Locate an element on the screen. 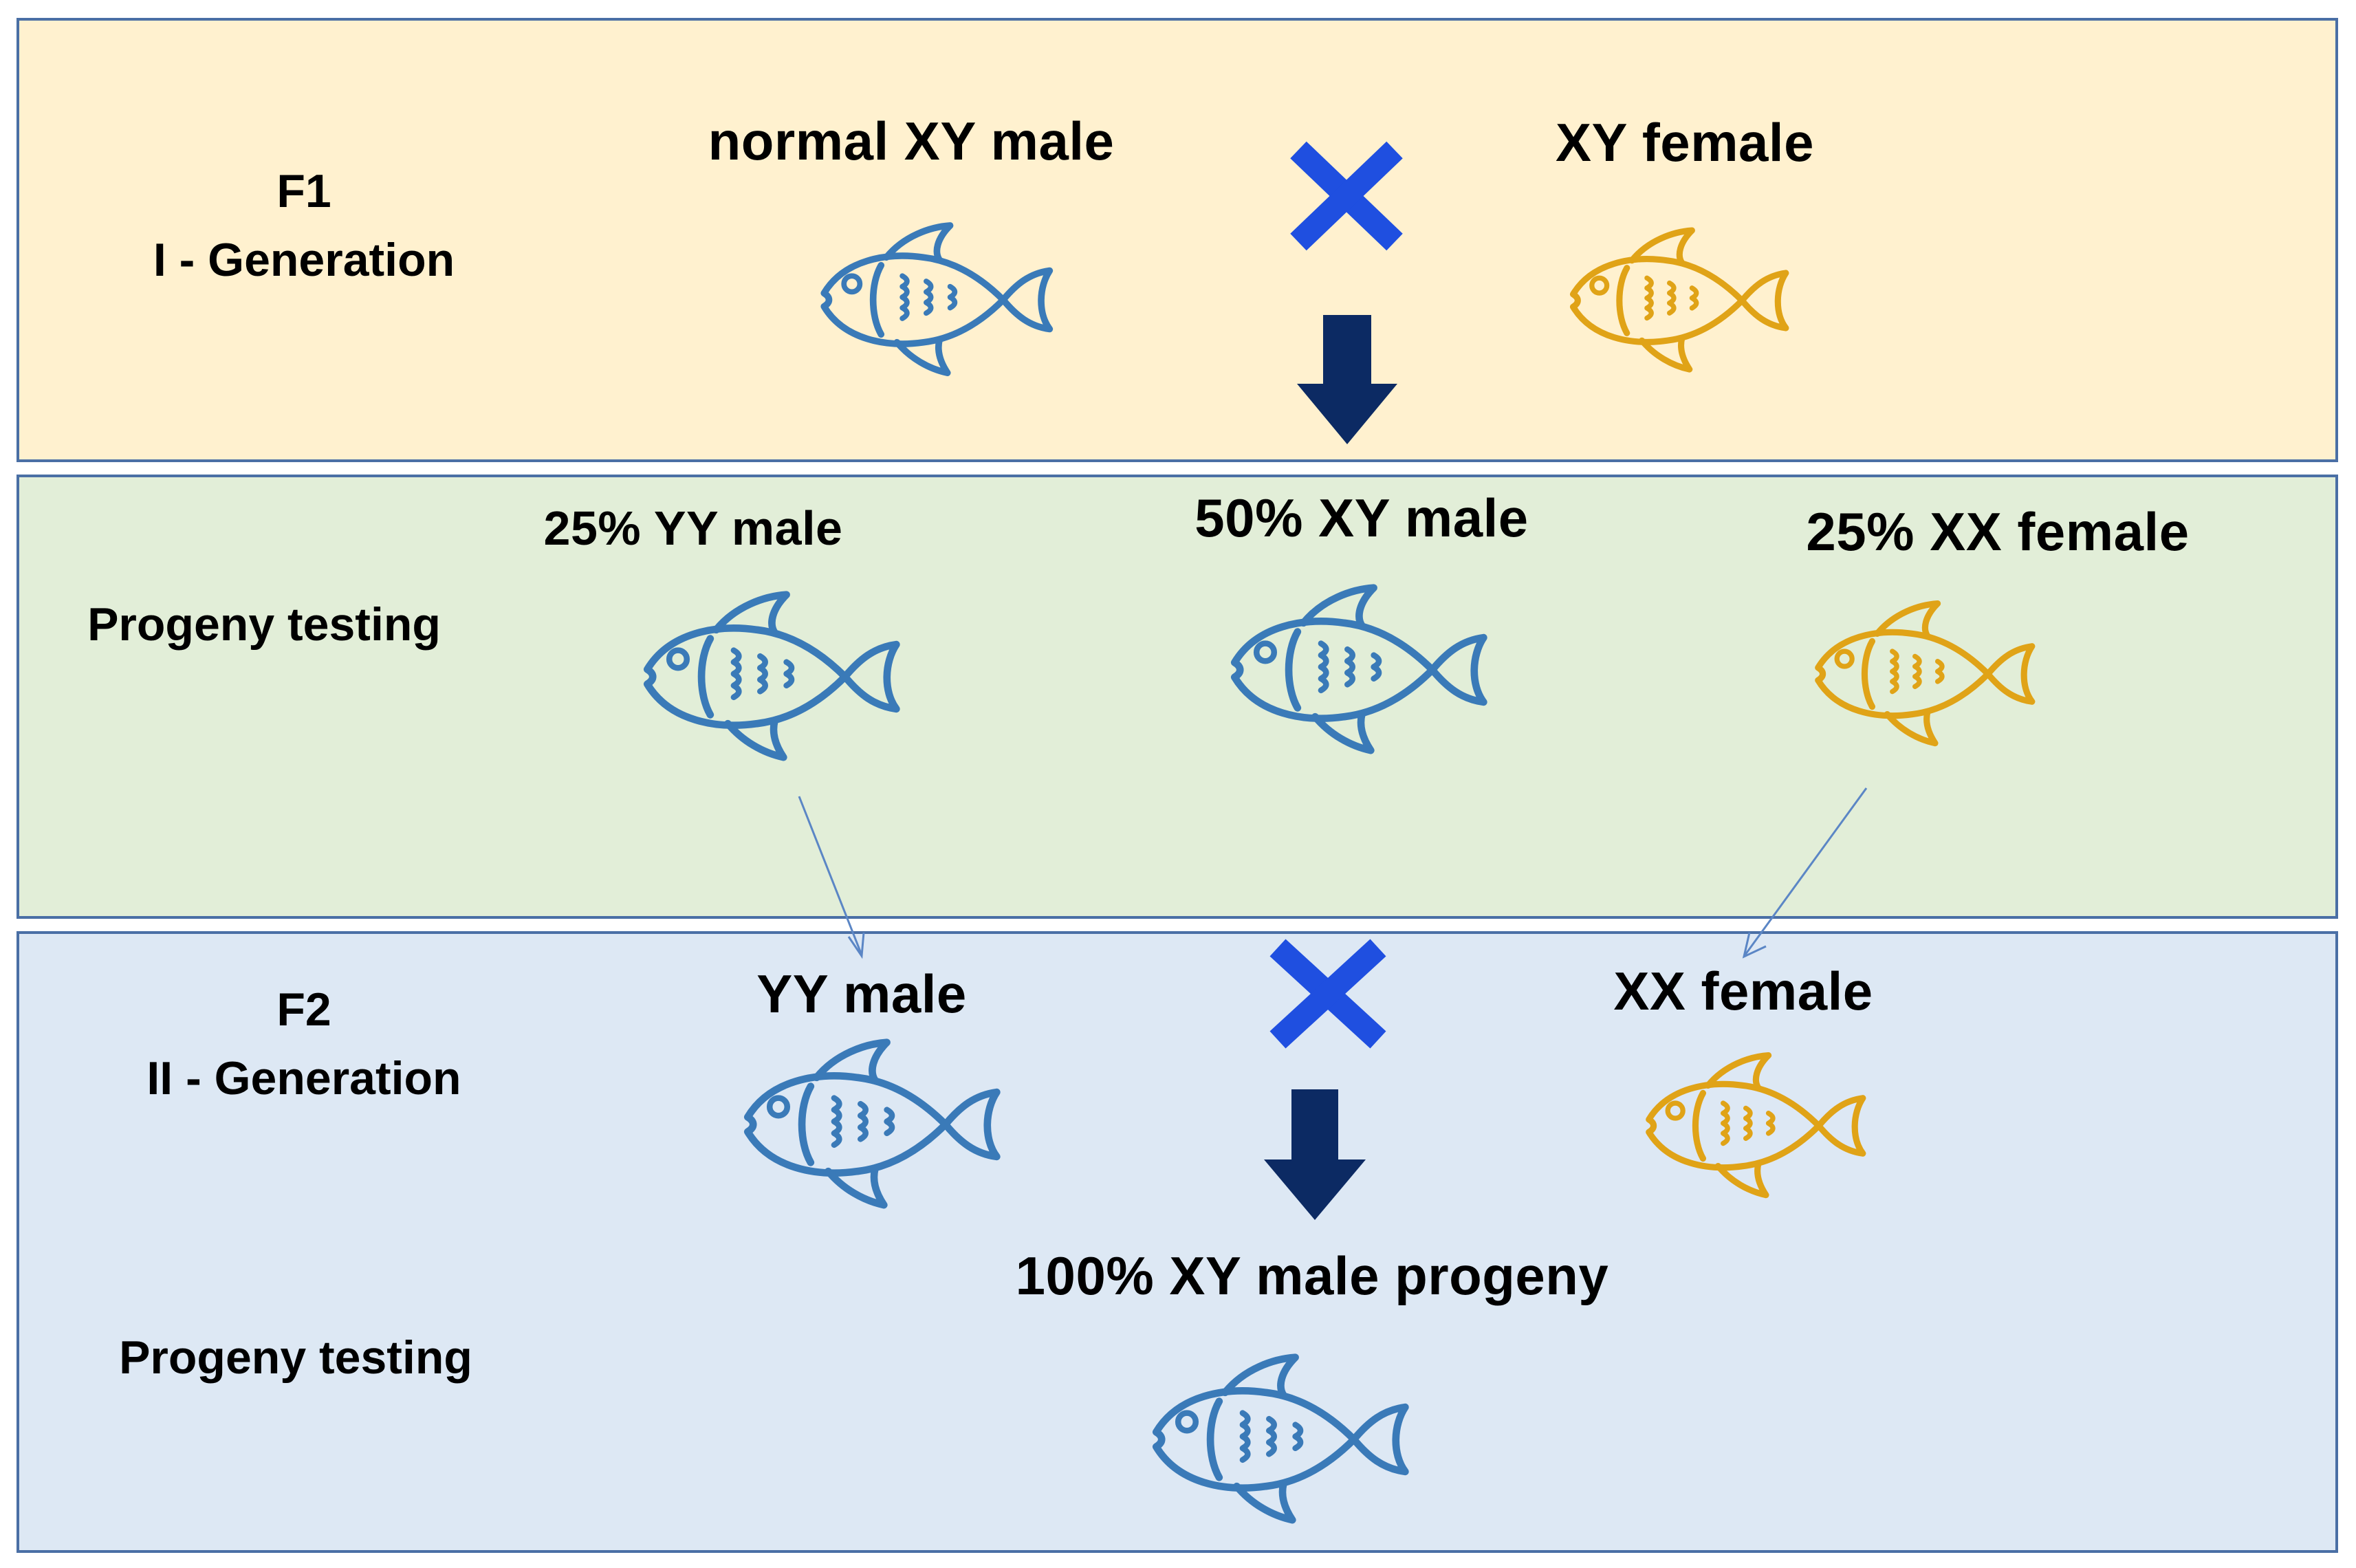 Image resolution: width=2356 pixels, height=1568 pixels. f1-female-fish-icon is located at coordinates (1679, 300).